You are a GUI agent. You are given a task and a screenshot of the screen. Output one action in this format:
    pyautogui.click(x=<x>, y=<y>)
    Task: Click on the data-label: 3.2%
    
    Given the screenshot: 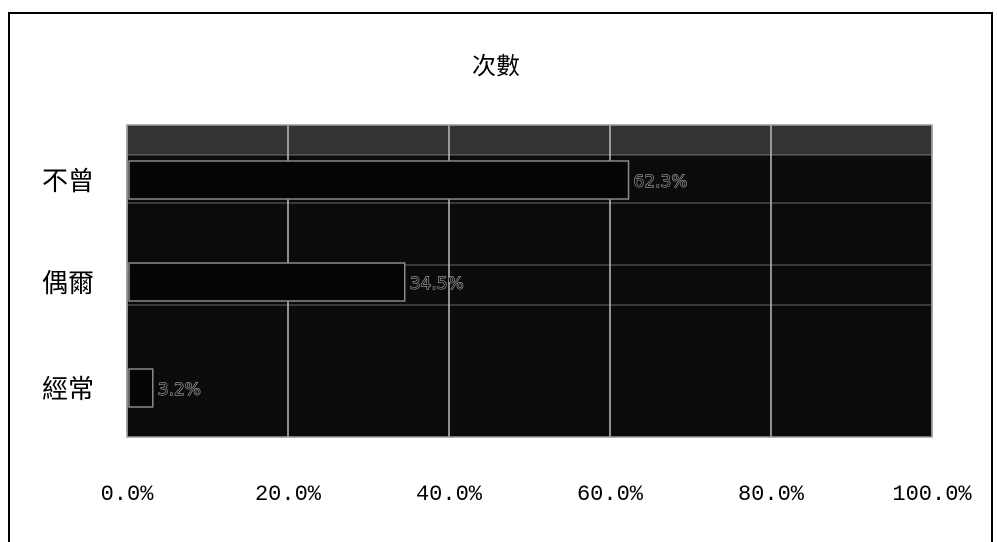 What is the action you would take?
    pyautogui.click(x=179, y=390)
    